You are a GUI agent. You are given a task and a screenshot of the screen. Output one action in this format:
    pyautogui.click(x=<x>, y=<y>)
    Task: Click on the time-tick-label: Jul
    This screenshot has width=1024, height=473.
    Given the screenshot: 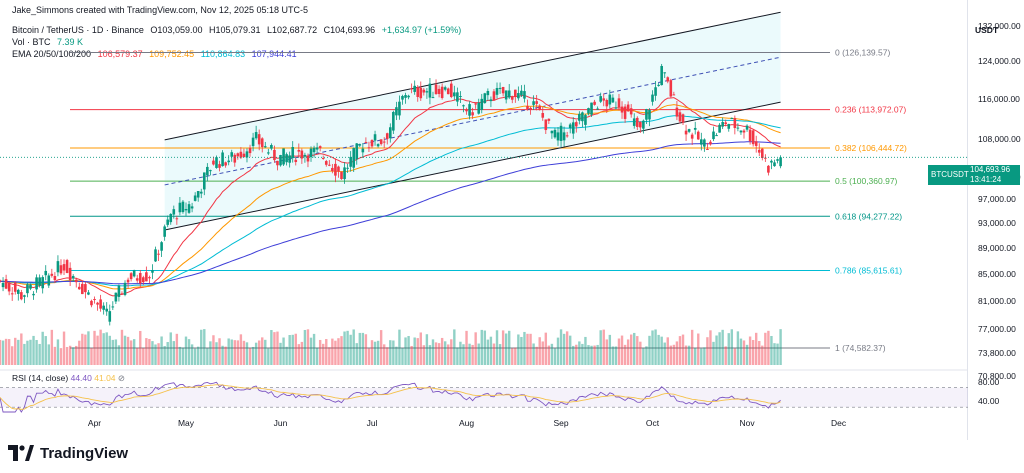 What is the action you would take?
    pyautogui.click(x=372, y=423)
    